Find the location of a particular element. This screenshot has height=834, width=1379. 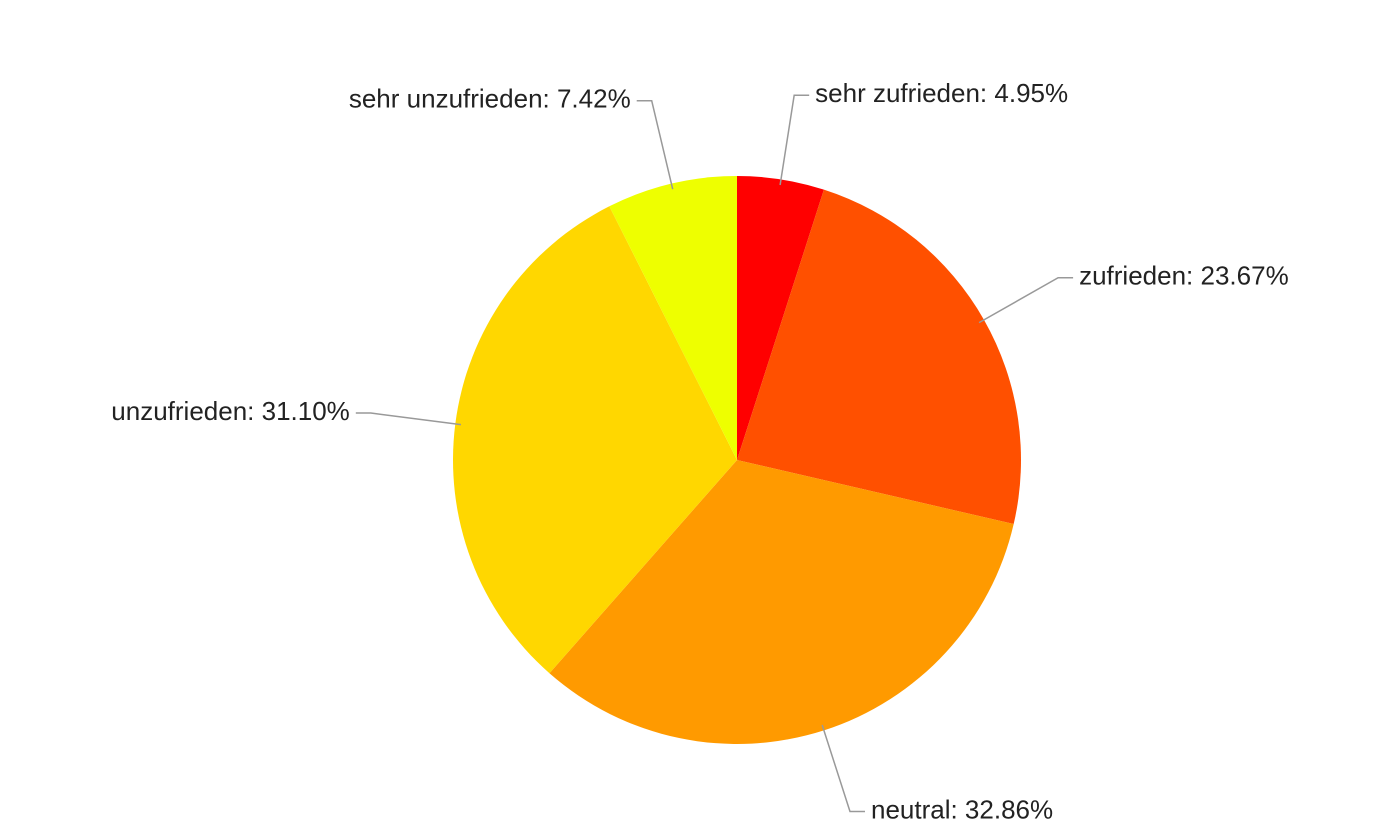

data-label: sehr zufrieden: 4.95% is located at coordinates (941, 93).